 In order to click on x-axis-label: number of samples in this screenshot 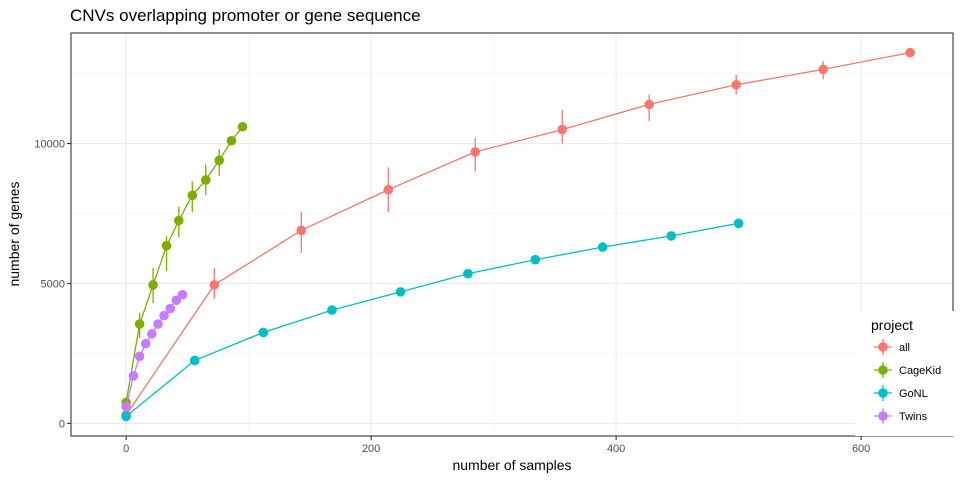, I will do `click(511, 465)`.